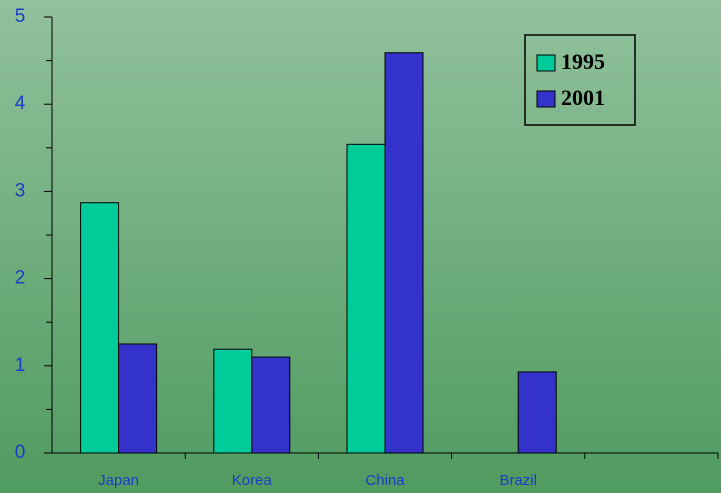 The width and height of the screenshot is (721, 493). Describe the element at coordinates (580, 80) in the screenshot. I see `legend-box` at that location.